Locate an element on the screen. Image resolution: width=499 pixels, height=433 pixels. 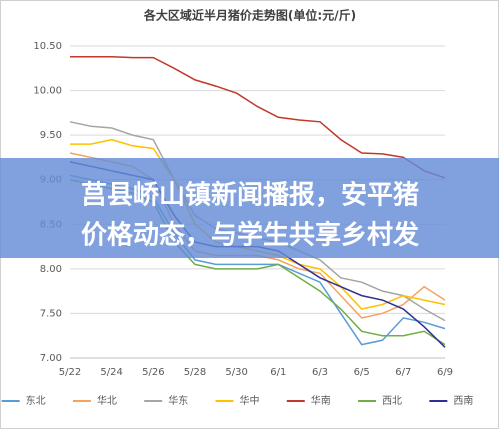
x-tick-label: 5/30 is located at coordinates (236, 372).